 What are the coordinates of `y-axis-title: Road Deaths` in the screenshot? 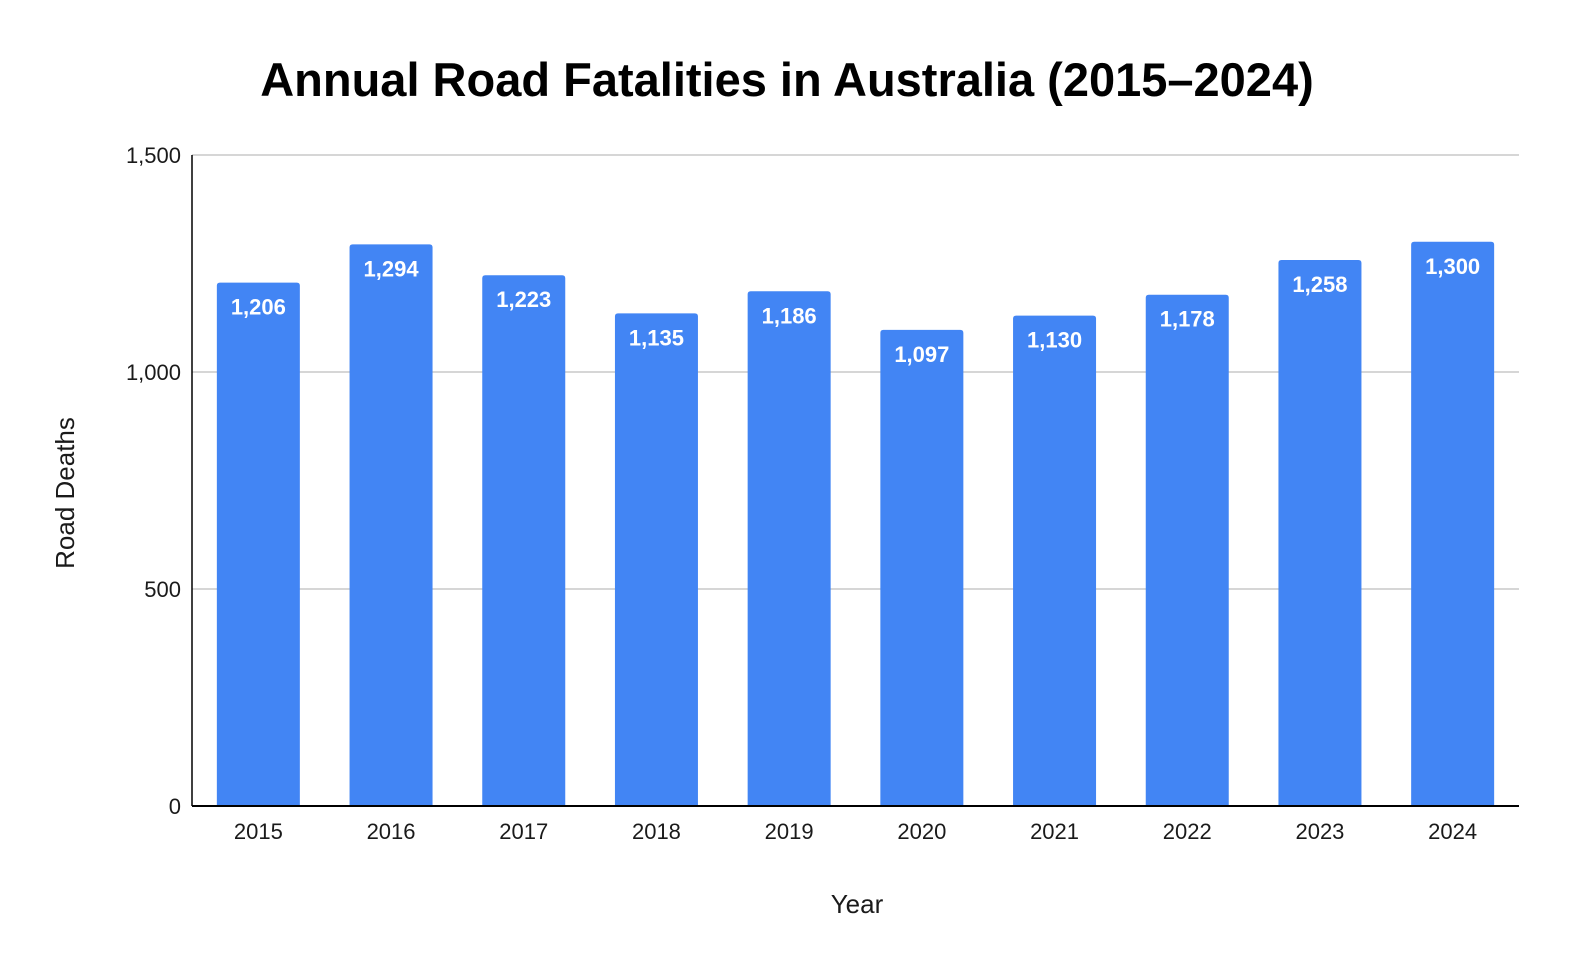 It's located at (65, 493).